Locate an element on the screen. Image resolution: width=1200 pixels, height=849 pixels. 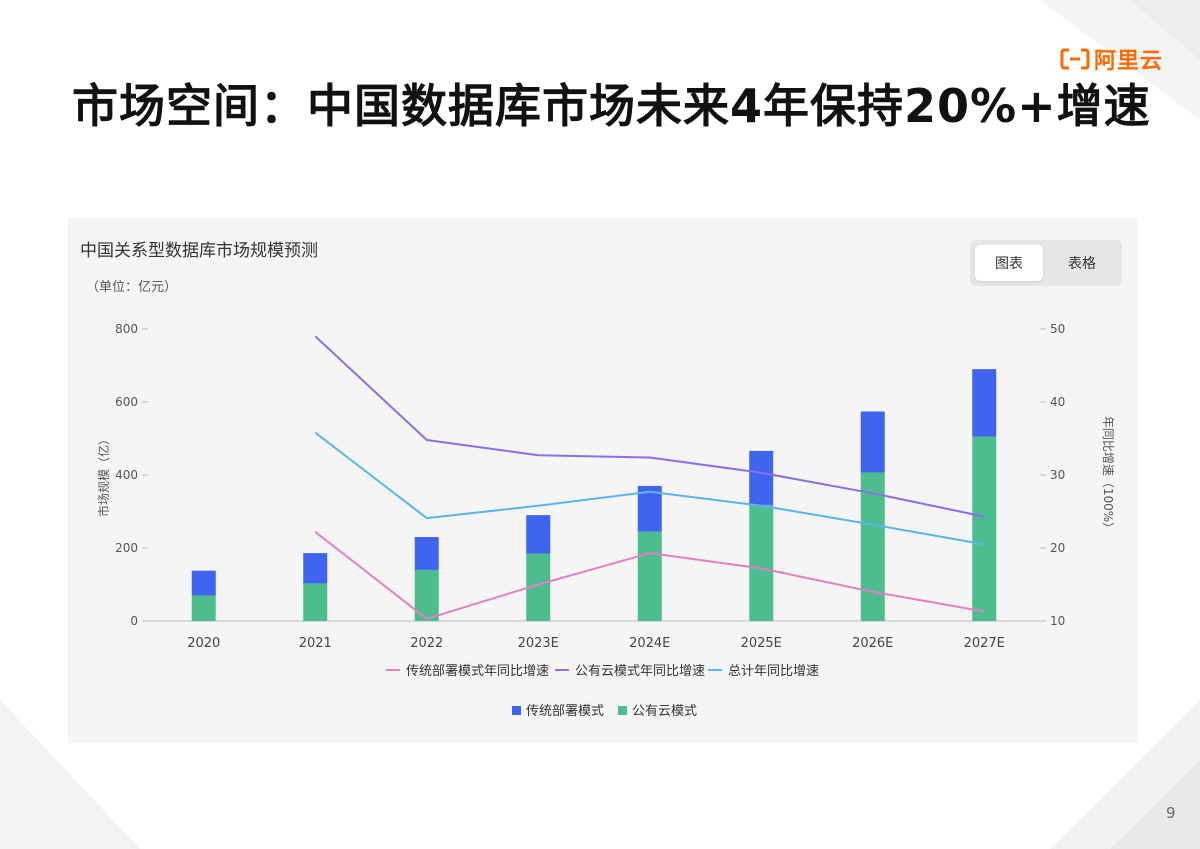
legend-line-label: 公有云模式年同比增速 is located at coordinates (640, 671).